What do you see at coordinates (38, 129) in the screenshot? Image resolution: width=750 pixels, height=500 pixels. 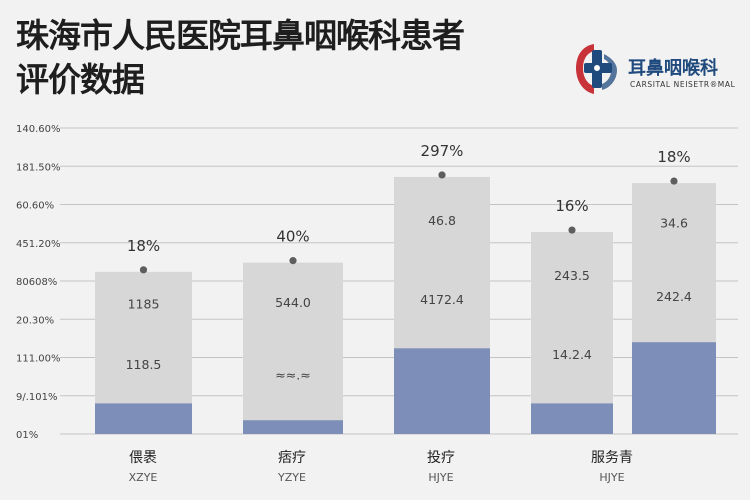 I see `y-tick-label: 140.60%` at bounding box center [38, 129].